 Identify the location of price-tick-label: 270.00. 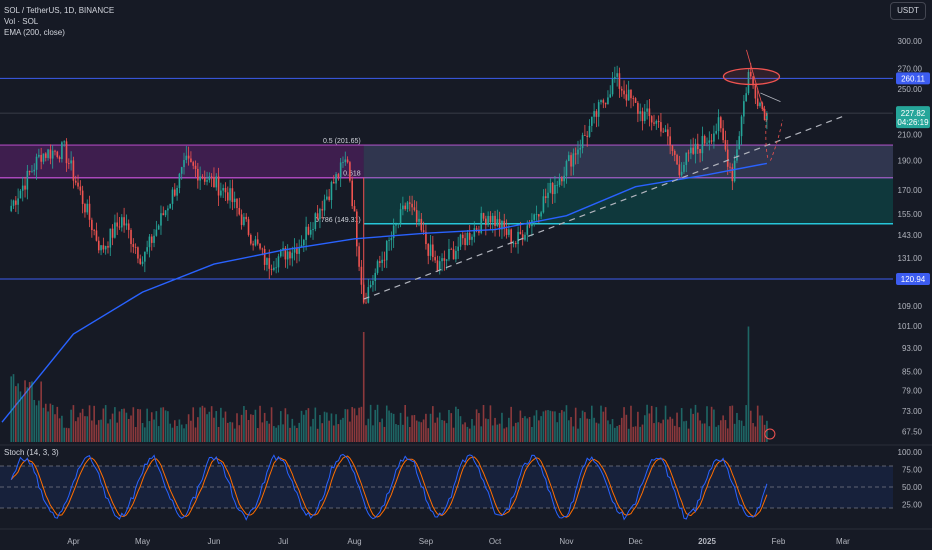
(910, 69).